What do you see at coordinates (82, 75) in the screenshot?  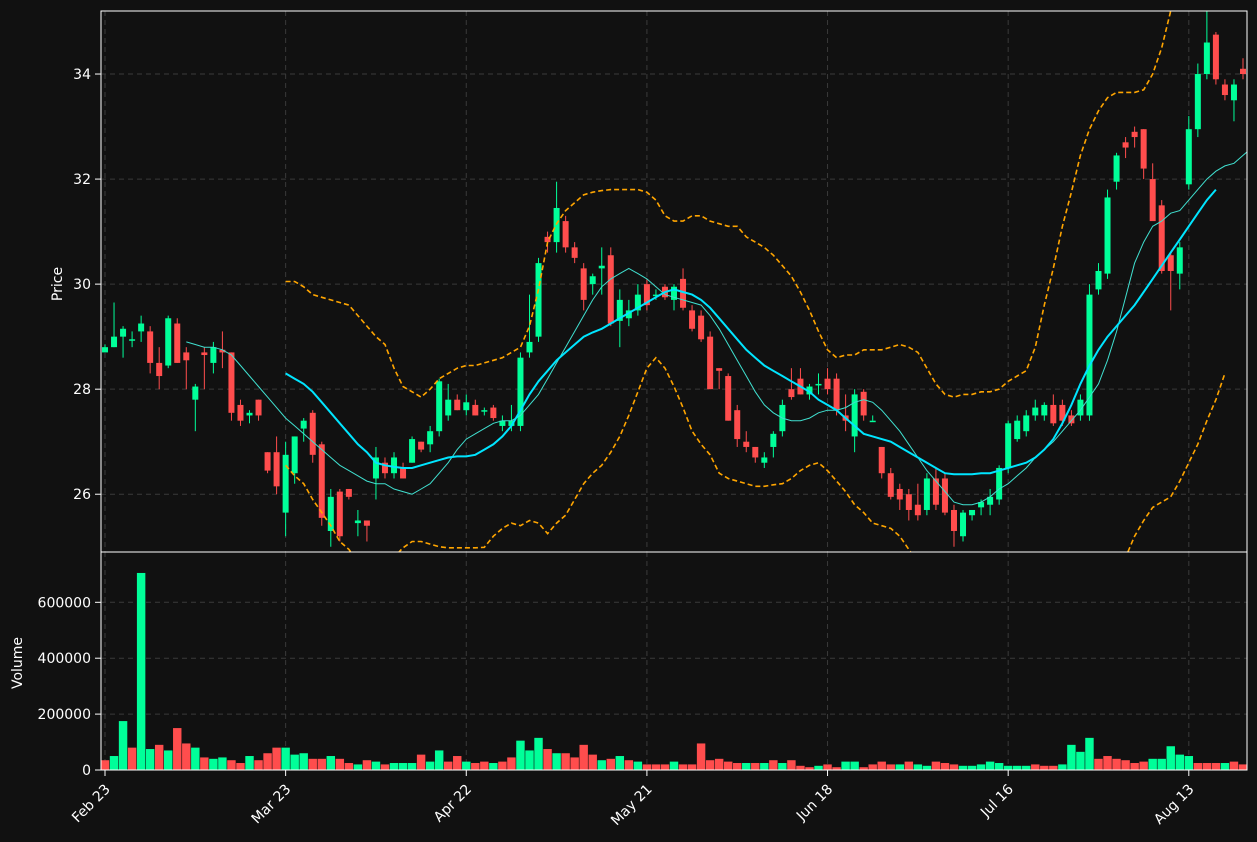 I see `price-tick-label: 34` at bounding box center [82, 75].